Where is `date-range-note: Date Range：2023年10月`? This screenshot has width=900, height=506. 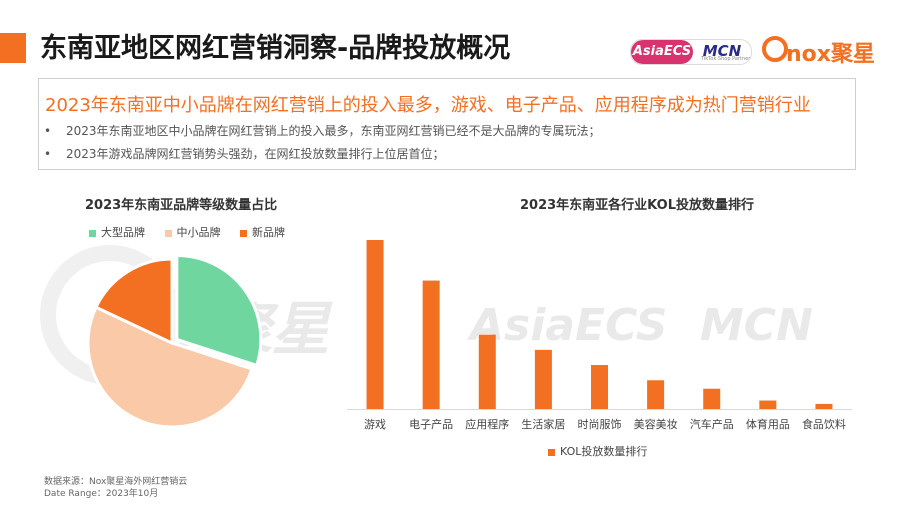
date-range-note: Date Range：2023年10月 is located at coordinates (101, 494).